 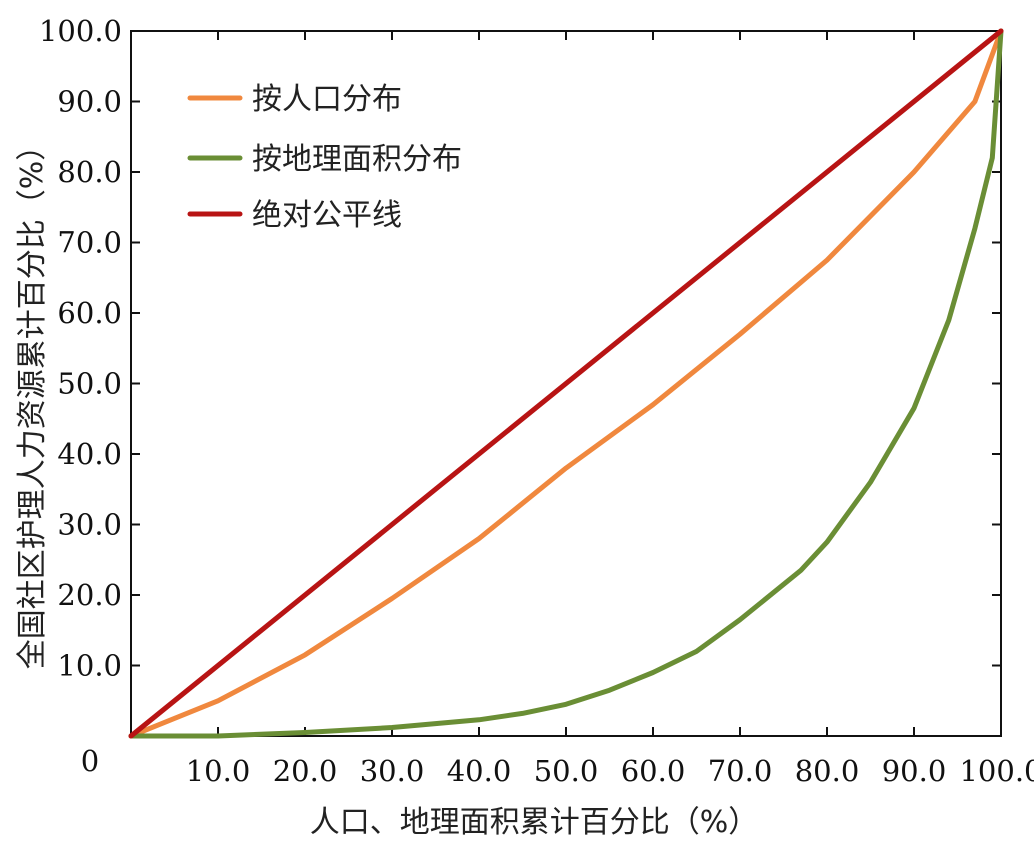 What do you see at coordinates (327, 215) in the screenshot?
I see `legend-label: 绝对公平线` at bounding box center [327, 215].